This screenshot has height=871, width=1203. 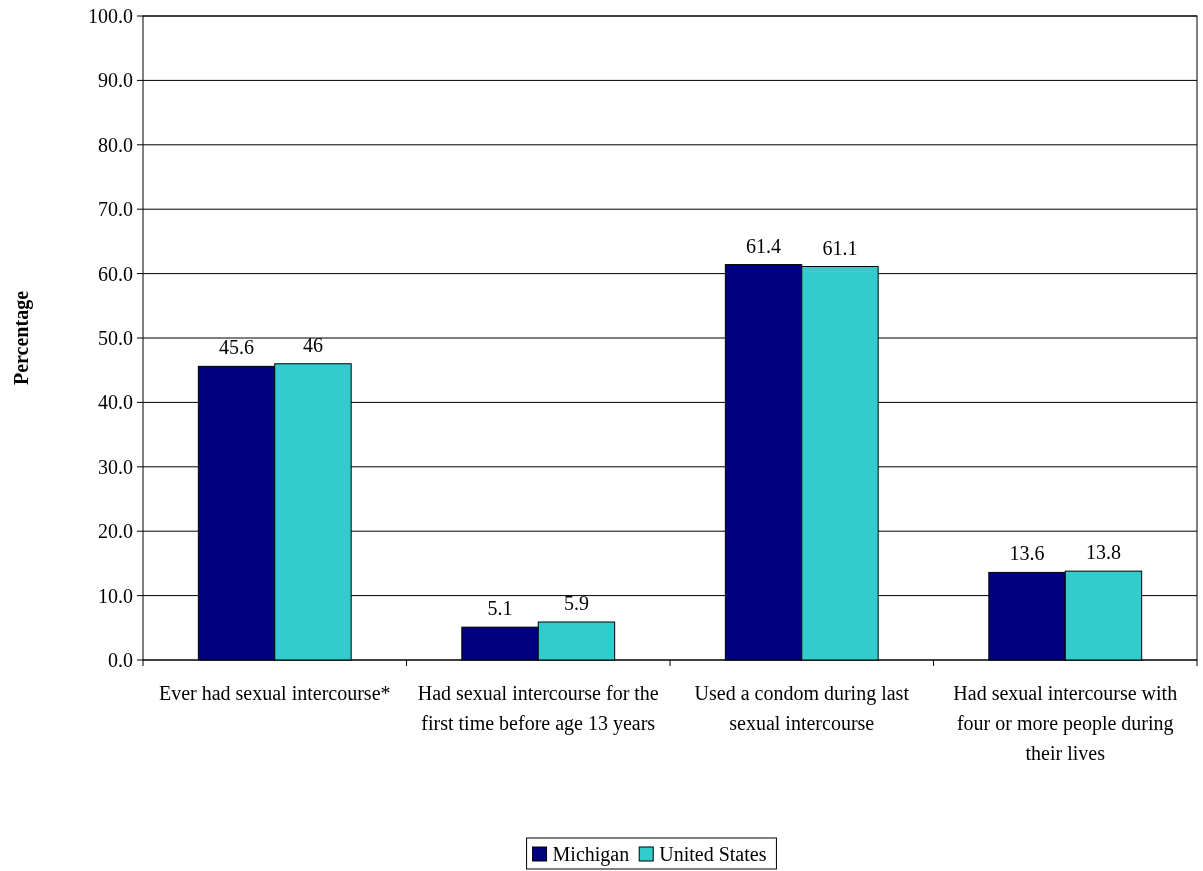 I want to click on y-tick-label: 60.0, so click(x=115, y=273).